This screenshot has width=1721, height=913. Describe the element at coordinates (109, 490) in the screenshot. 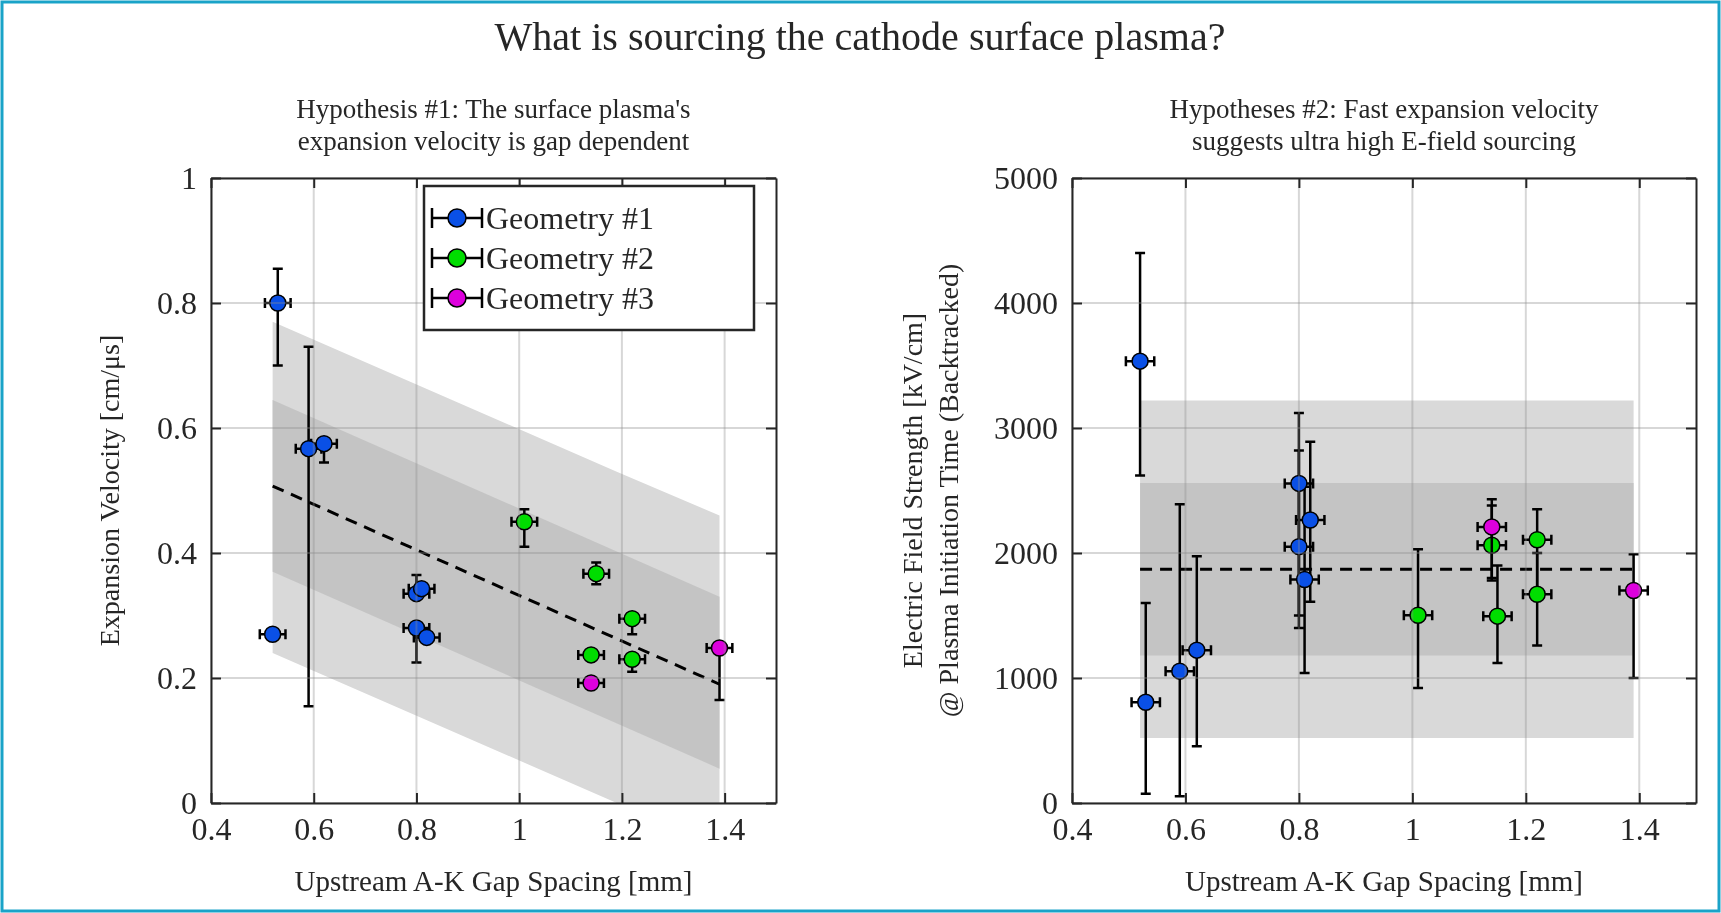

I see `y-axis-title: Expansion Velocity [cm/μs]` at that location.